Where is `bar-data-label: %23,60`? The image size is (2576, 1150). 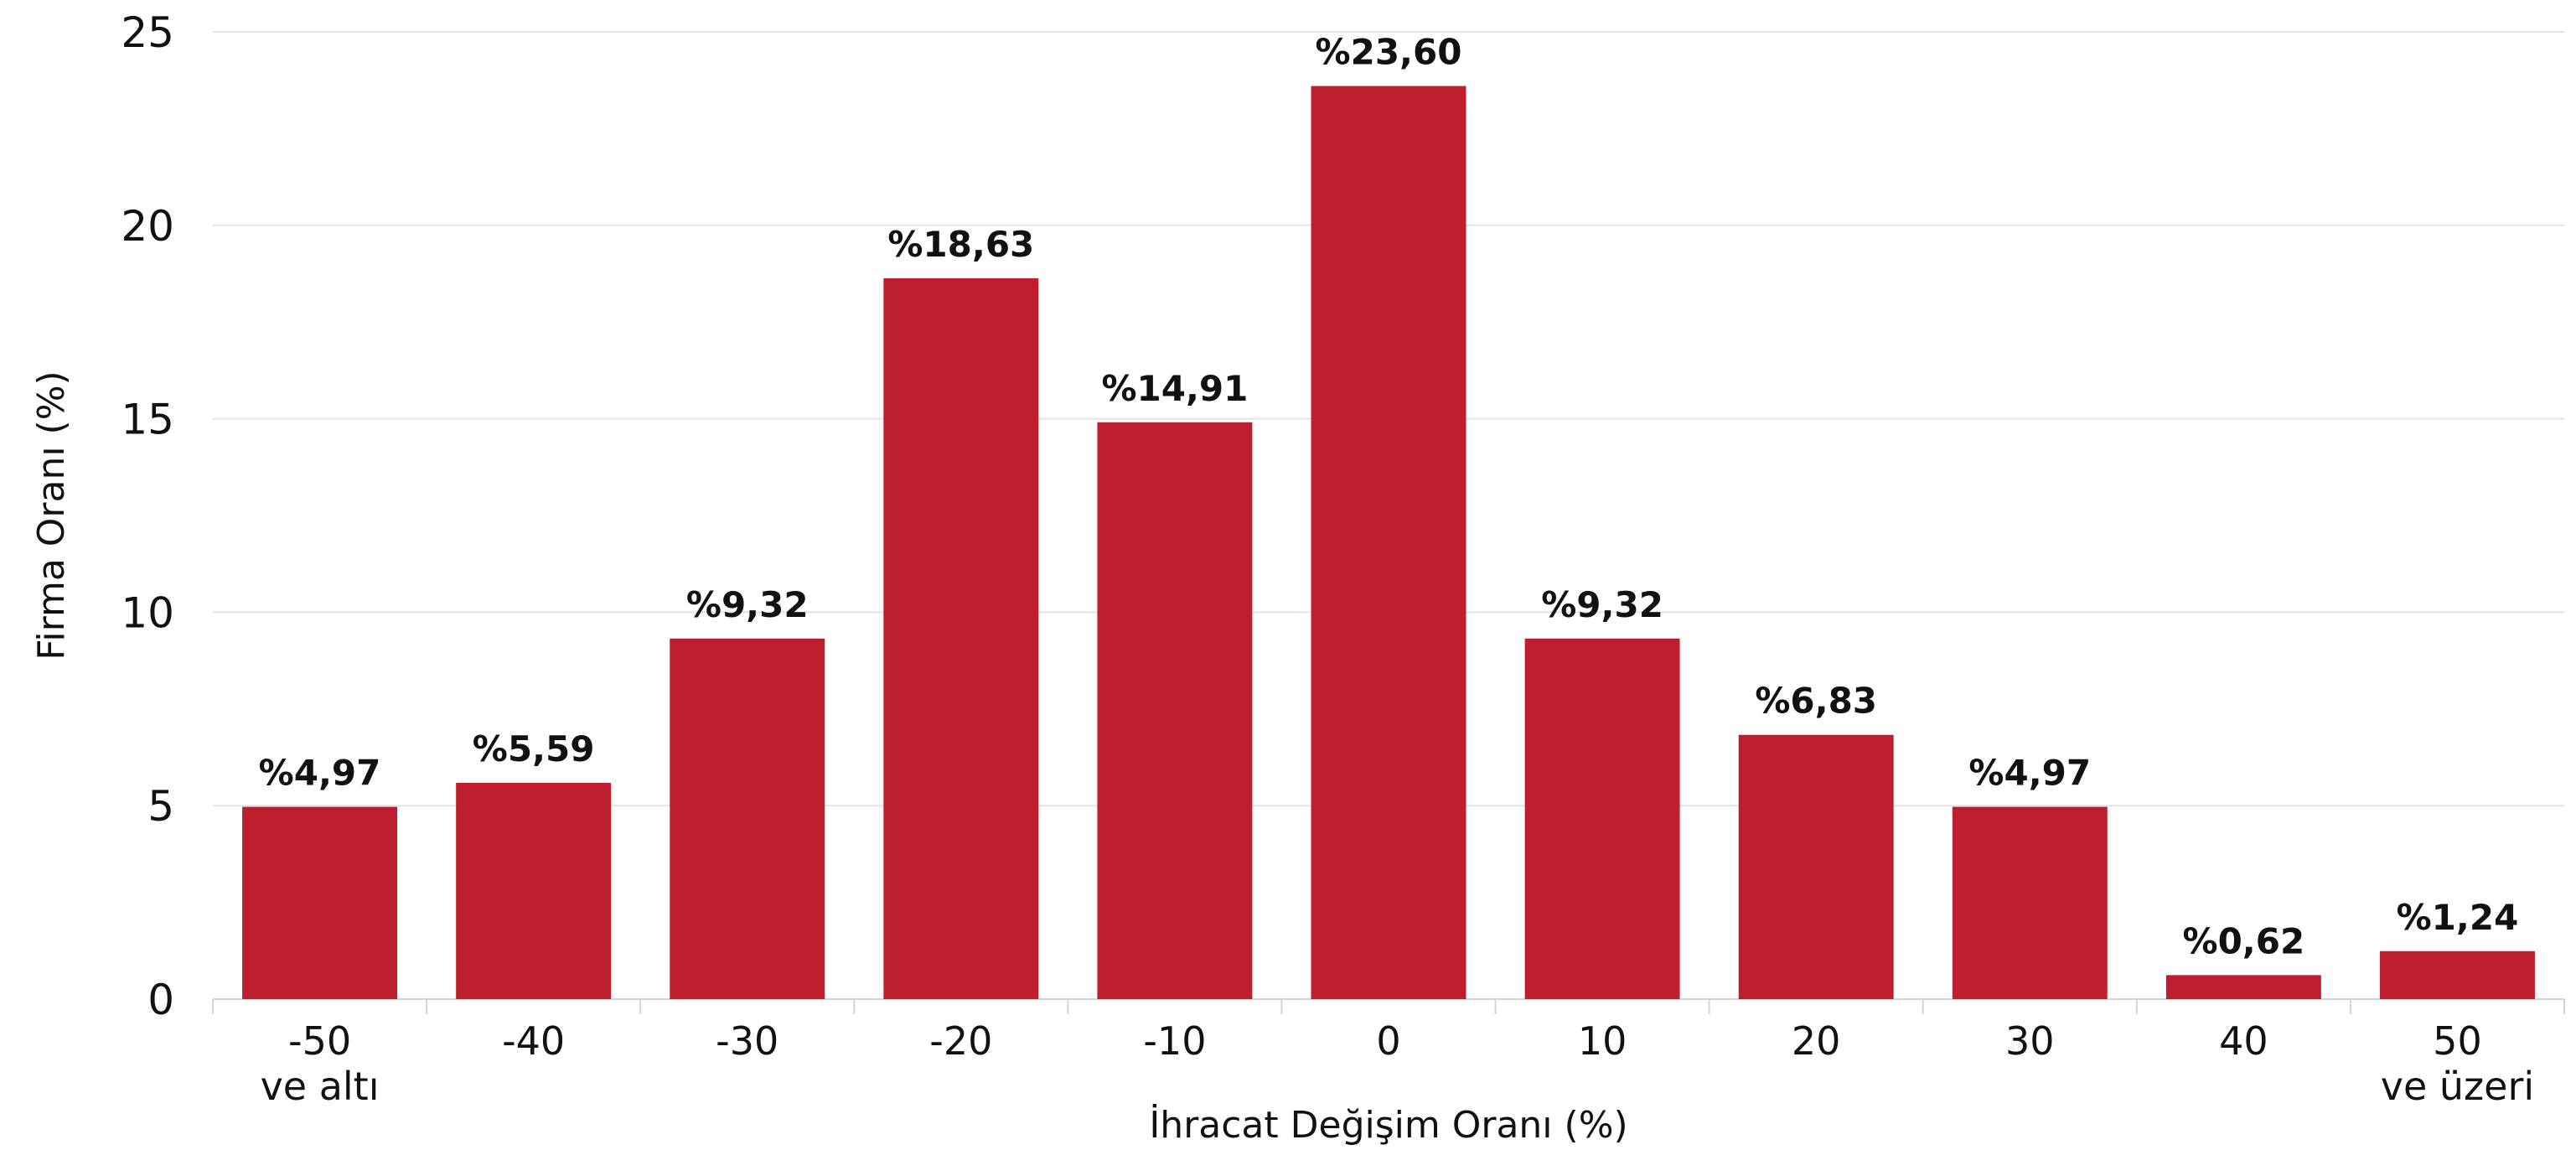
bar-data-label: %23,60 is located at coordinates (1389, 53).